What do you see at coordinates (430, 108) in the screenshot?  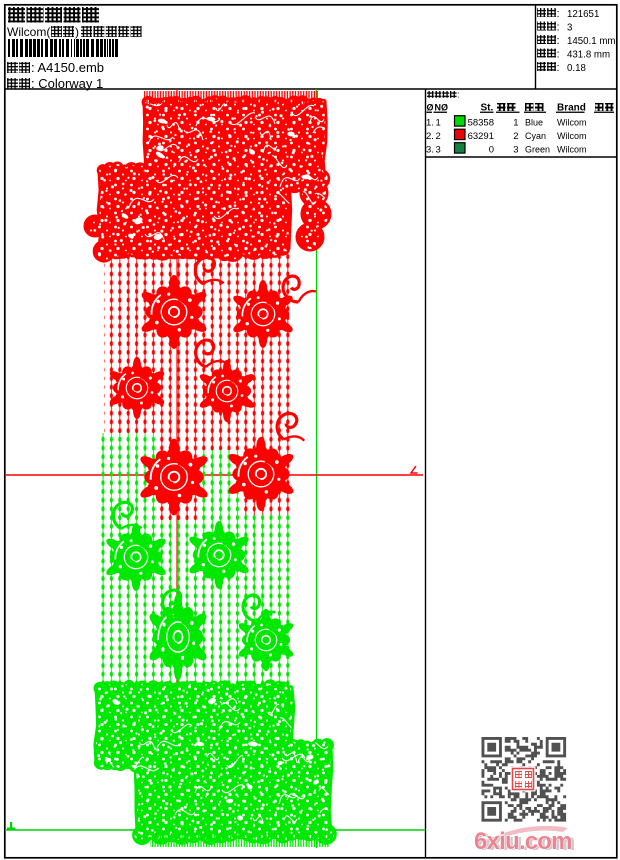 I see `svg-text: Ø` at bounding box center [430, 108].